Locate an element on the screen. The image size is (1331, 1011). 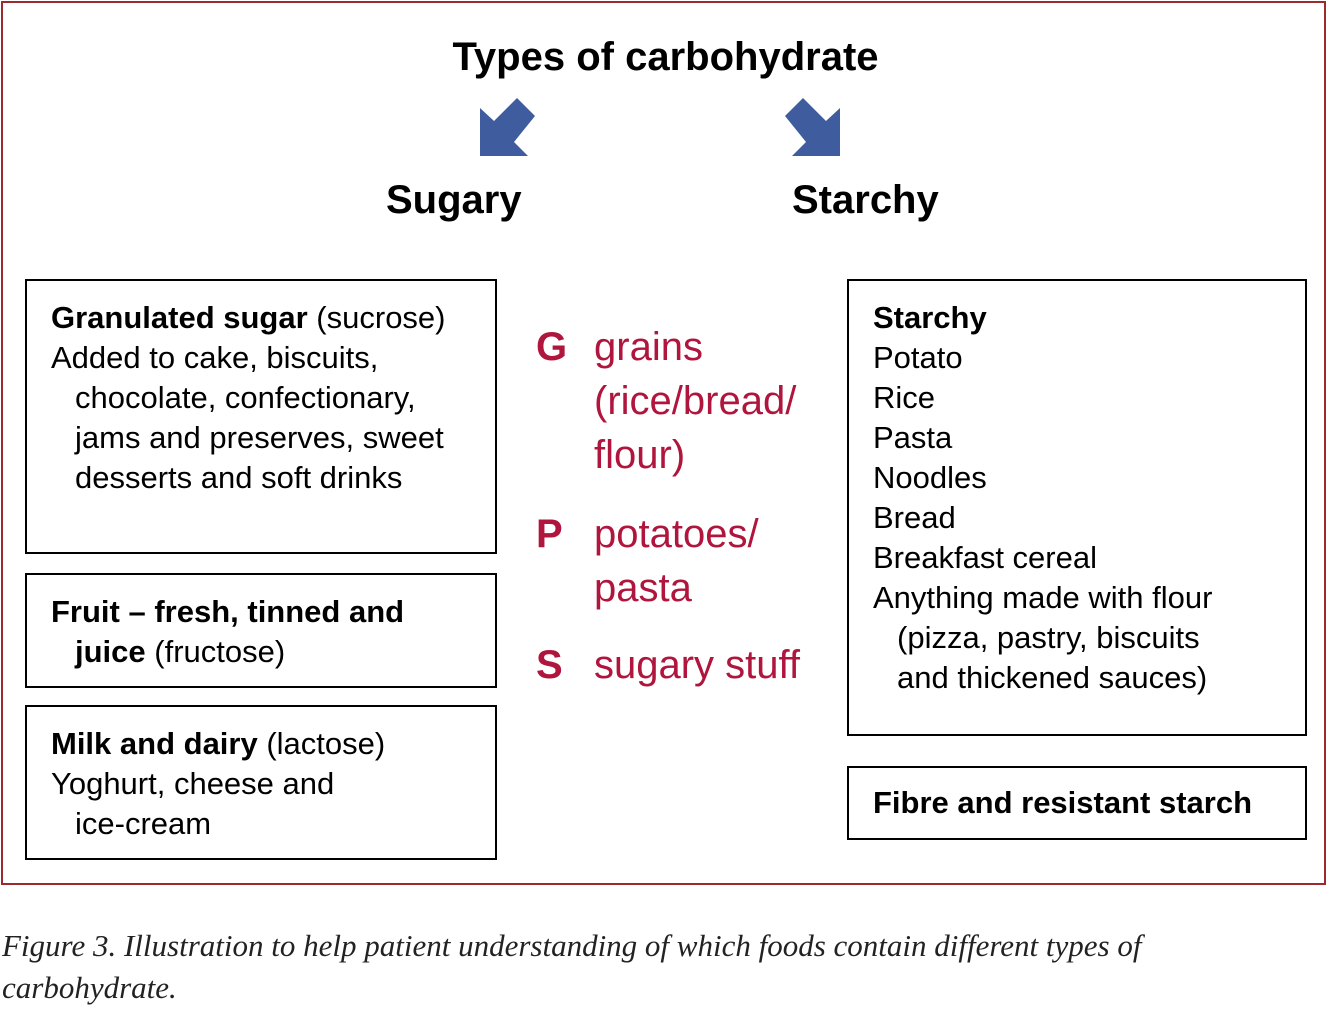
box-heading: Fibre and resistant starch is located at coordinates (1063, 802).